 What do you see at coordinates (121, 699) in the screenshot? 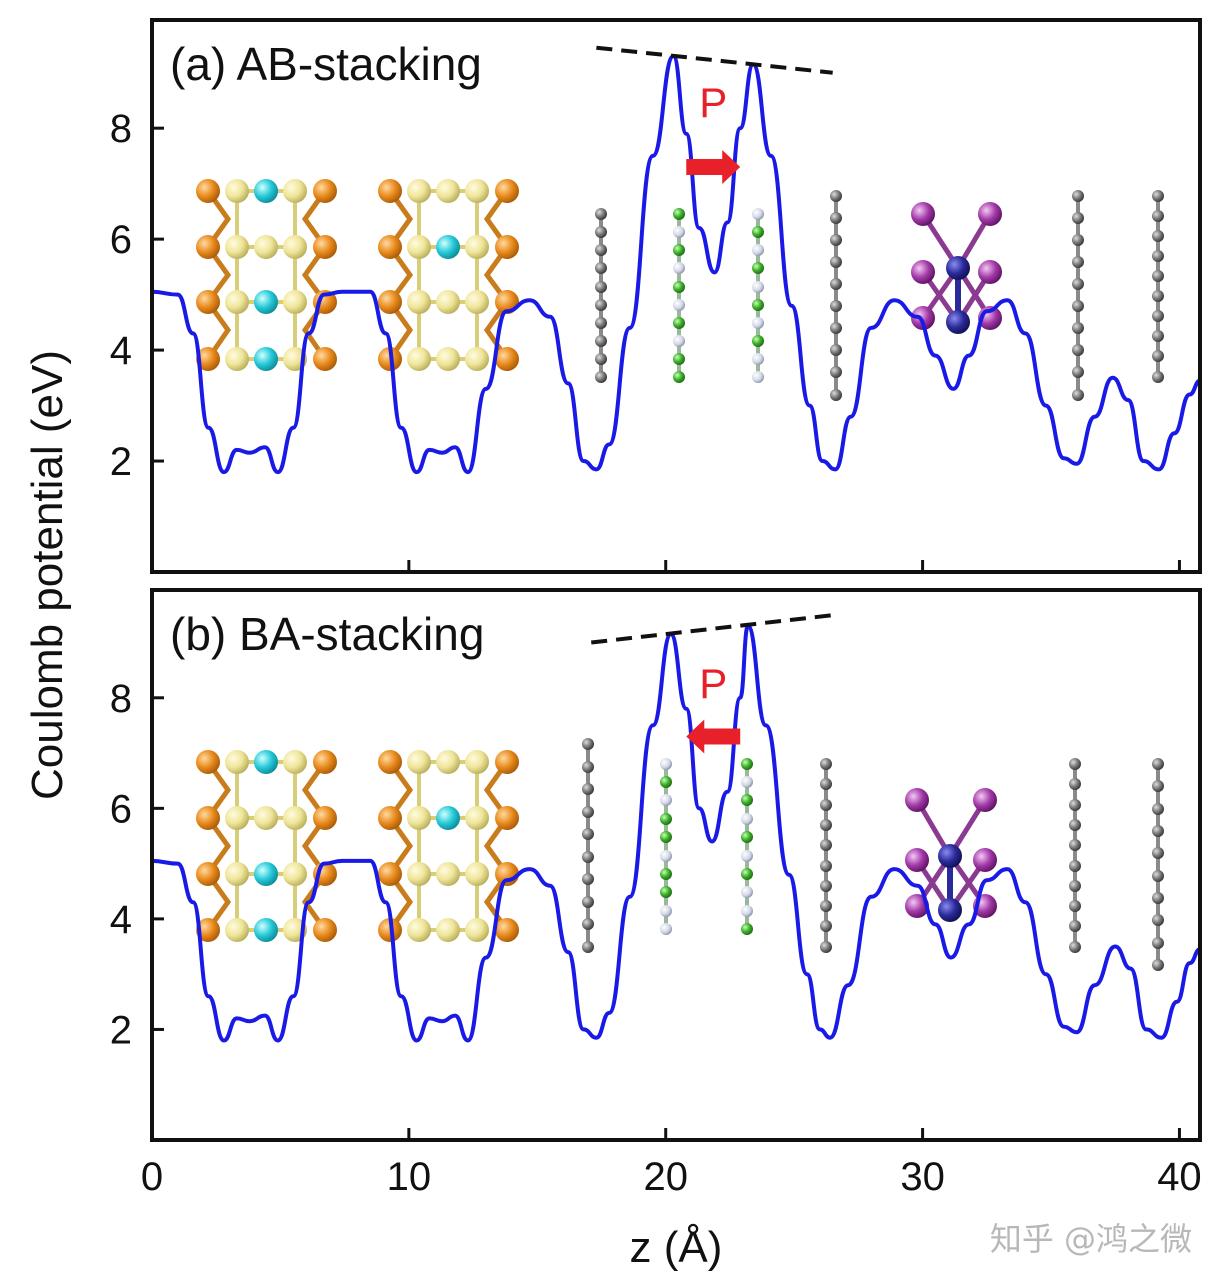
I see `panel-b-y-tick-label: 8` at bounding box center [121, 699].